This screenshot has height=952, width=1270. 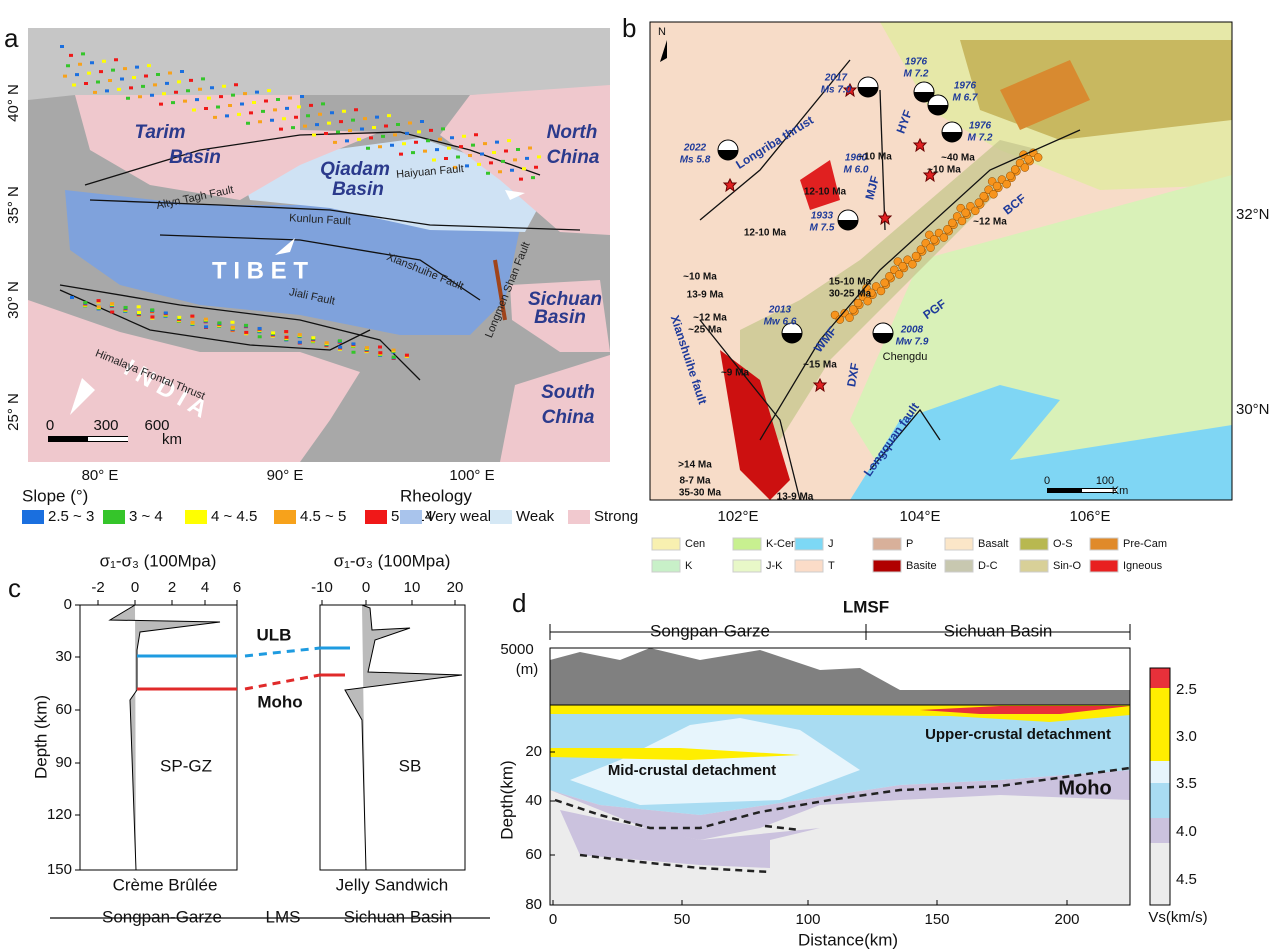 What do you see at coordinates (323, 516) in the screenshot?
I see `label: 4.5 ~ 5` at bounding box center [323, 516].